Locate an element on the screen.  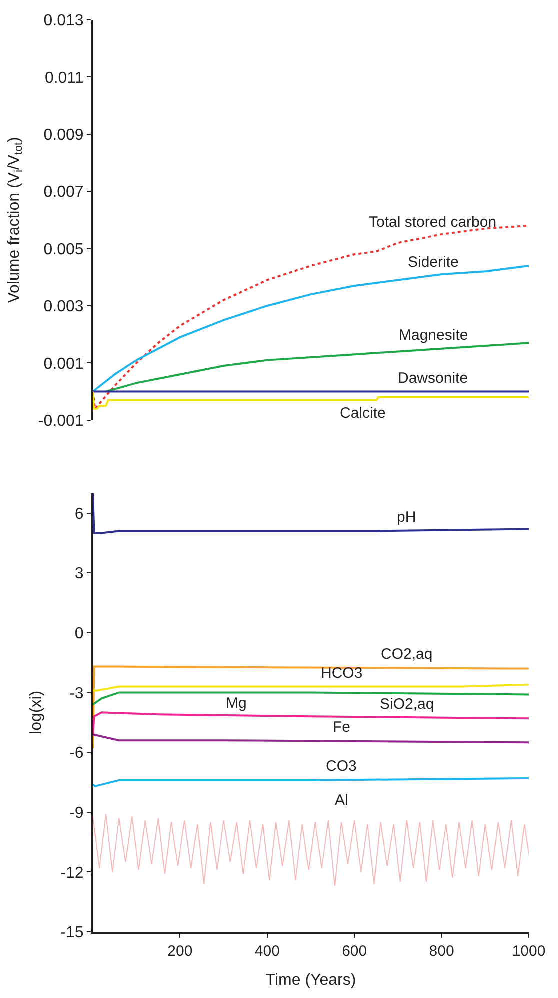
y-tick-label: -9 is located at coordinates (77, 813).